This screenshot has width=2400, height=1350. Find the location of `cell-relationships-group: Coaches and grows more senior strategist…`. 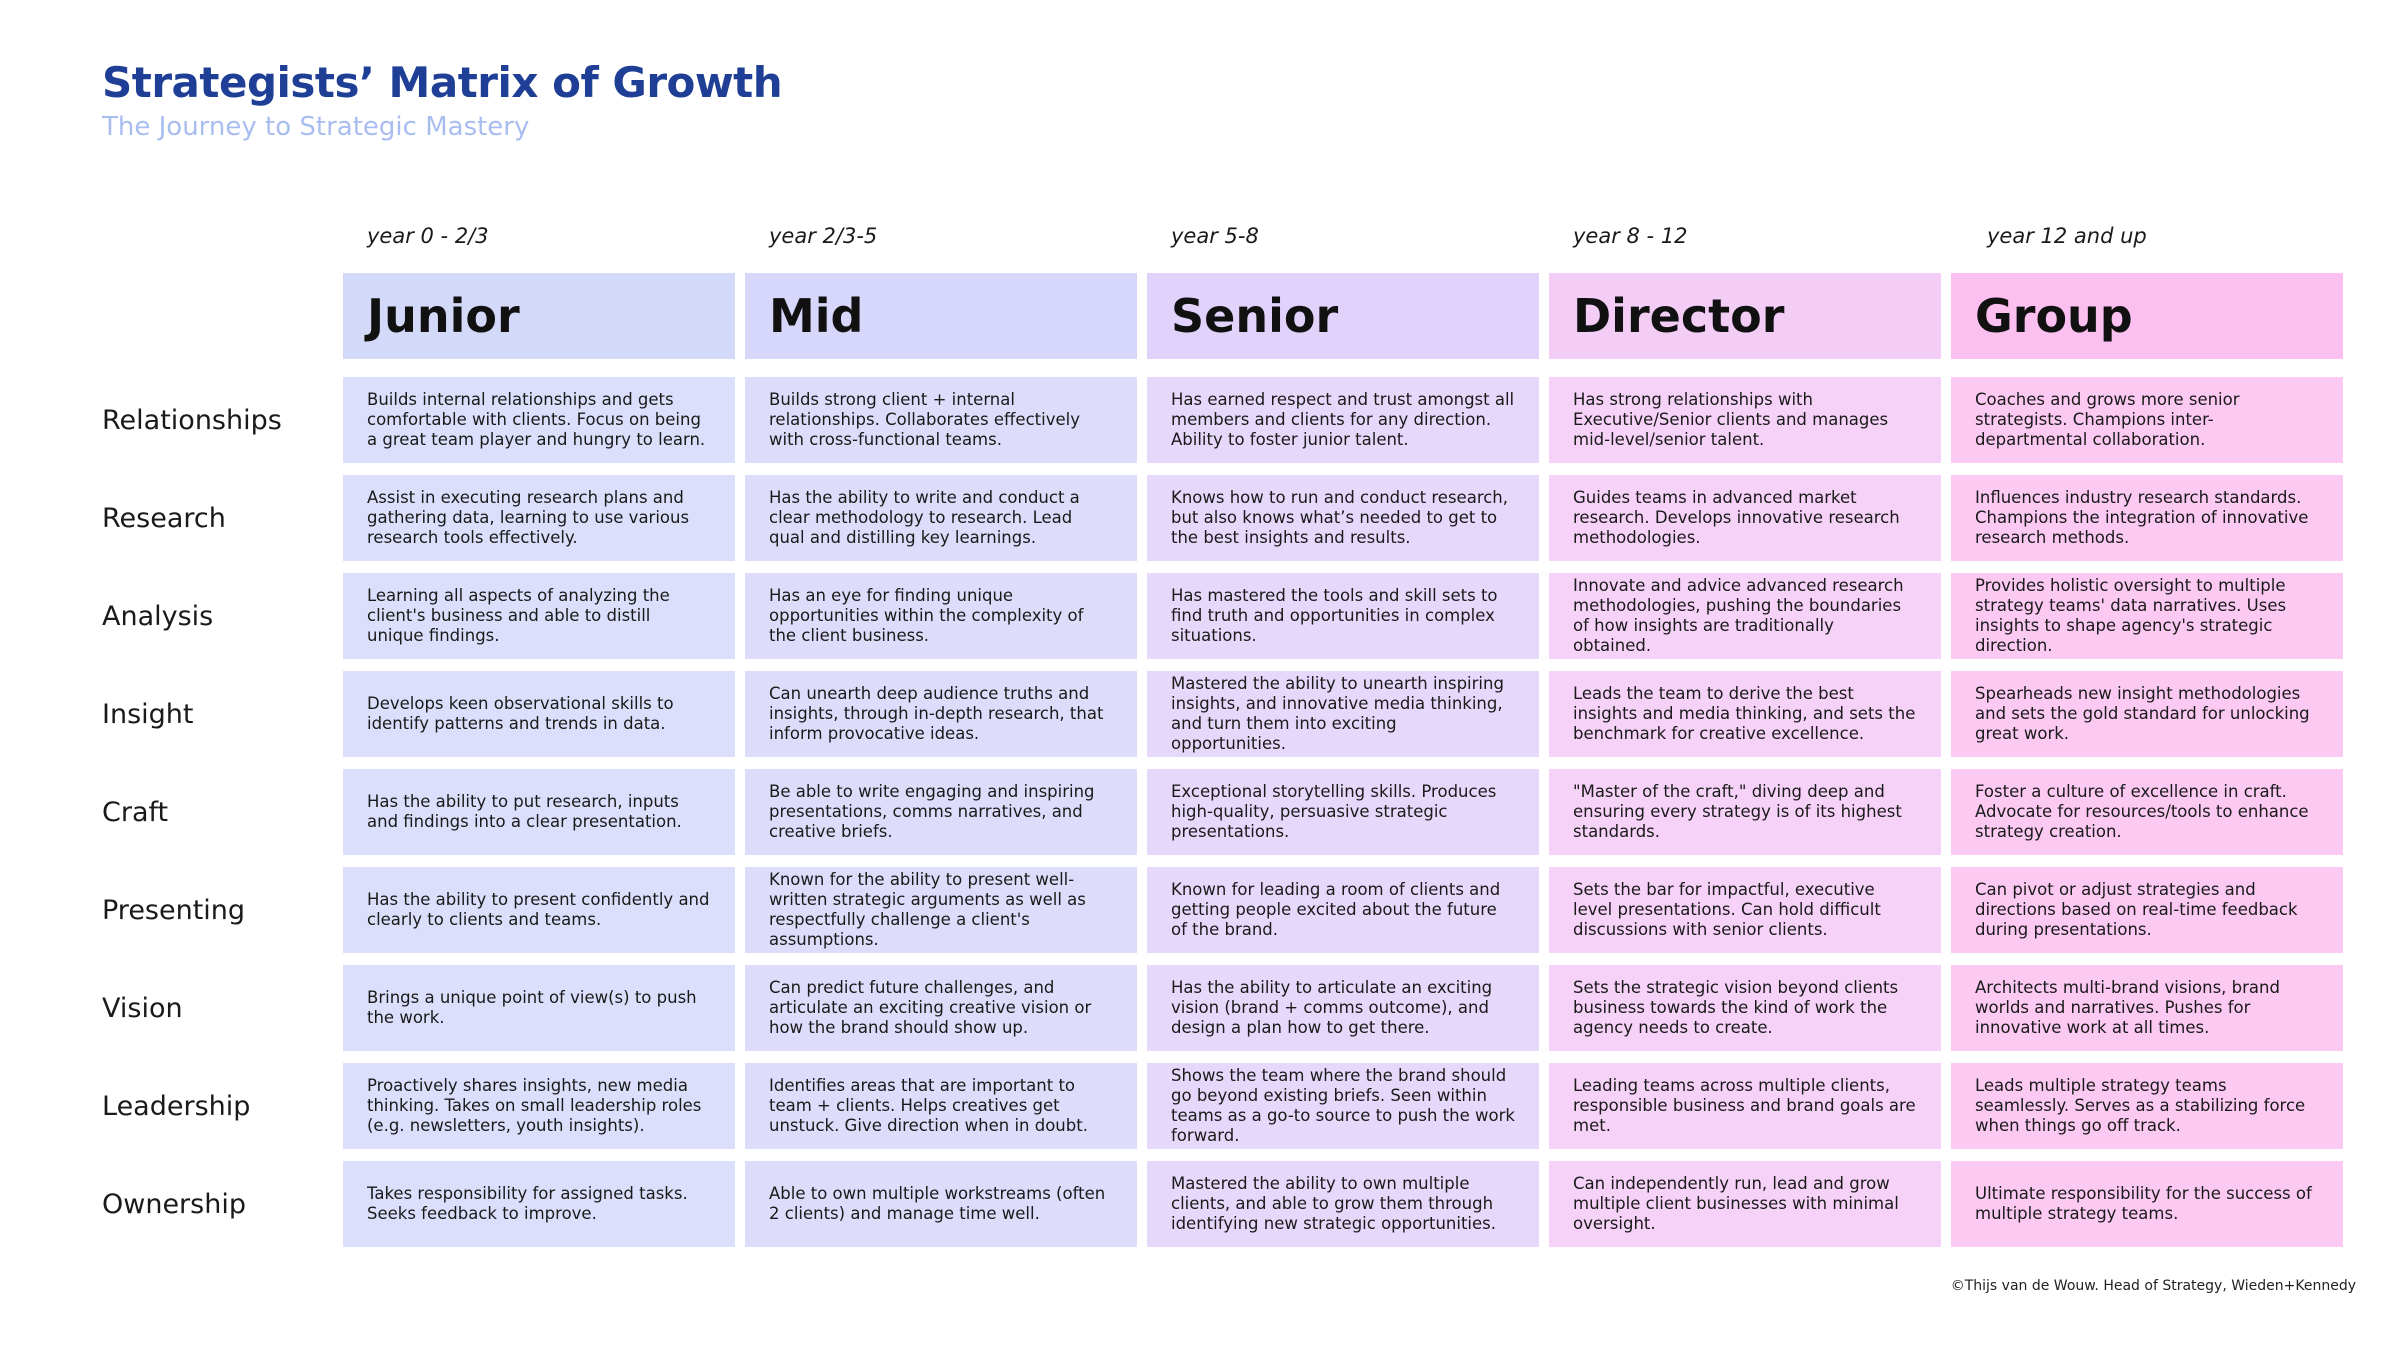

cell-relationships-group: Coaches and grows more senior strategist… is located at coordinates (2147, 420).